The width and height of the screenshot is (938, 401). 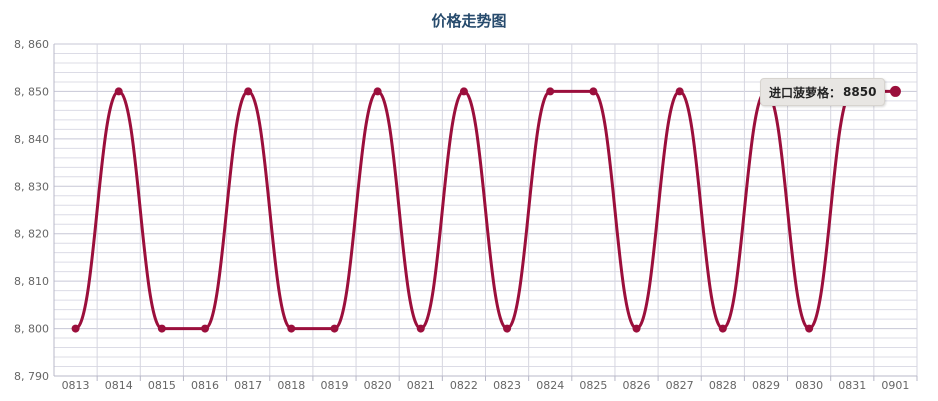 I want to click on y-tick-label: 8, 830, so click(x=31, y=186).